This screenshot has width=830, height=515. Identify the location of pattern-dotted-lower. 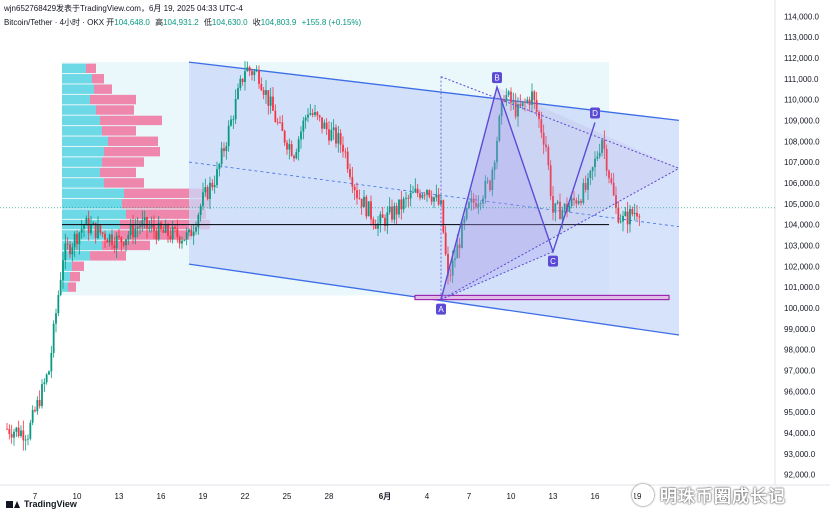
(560, 234).